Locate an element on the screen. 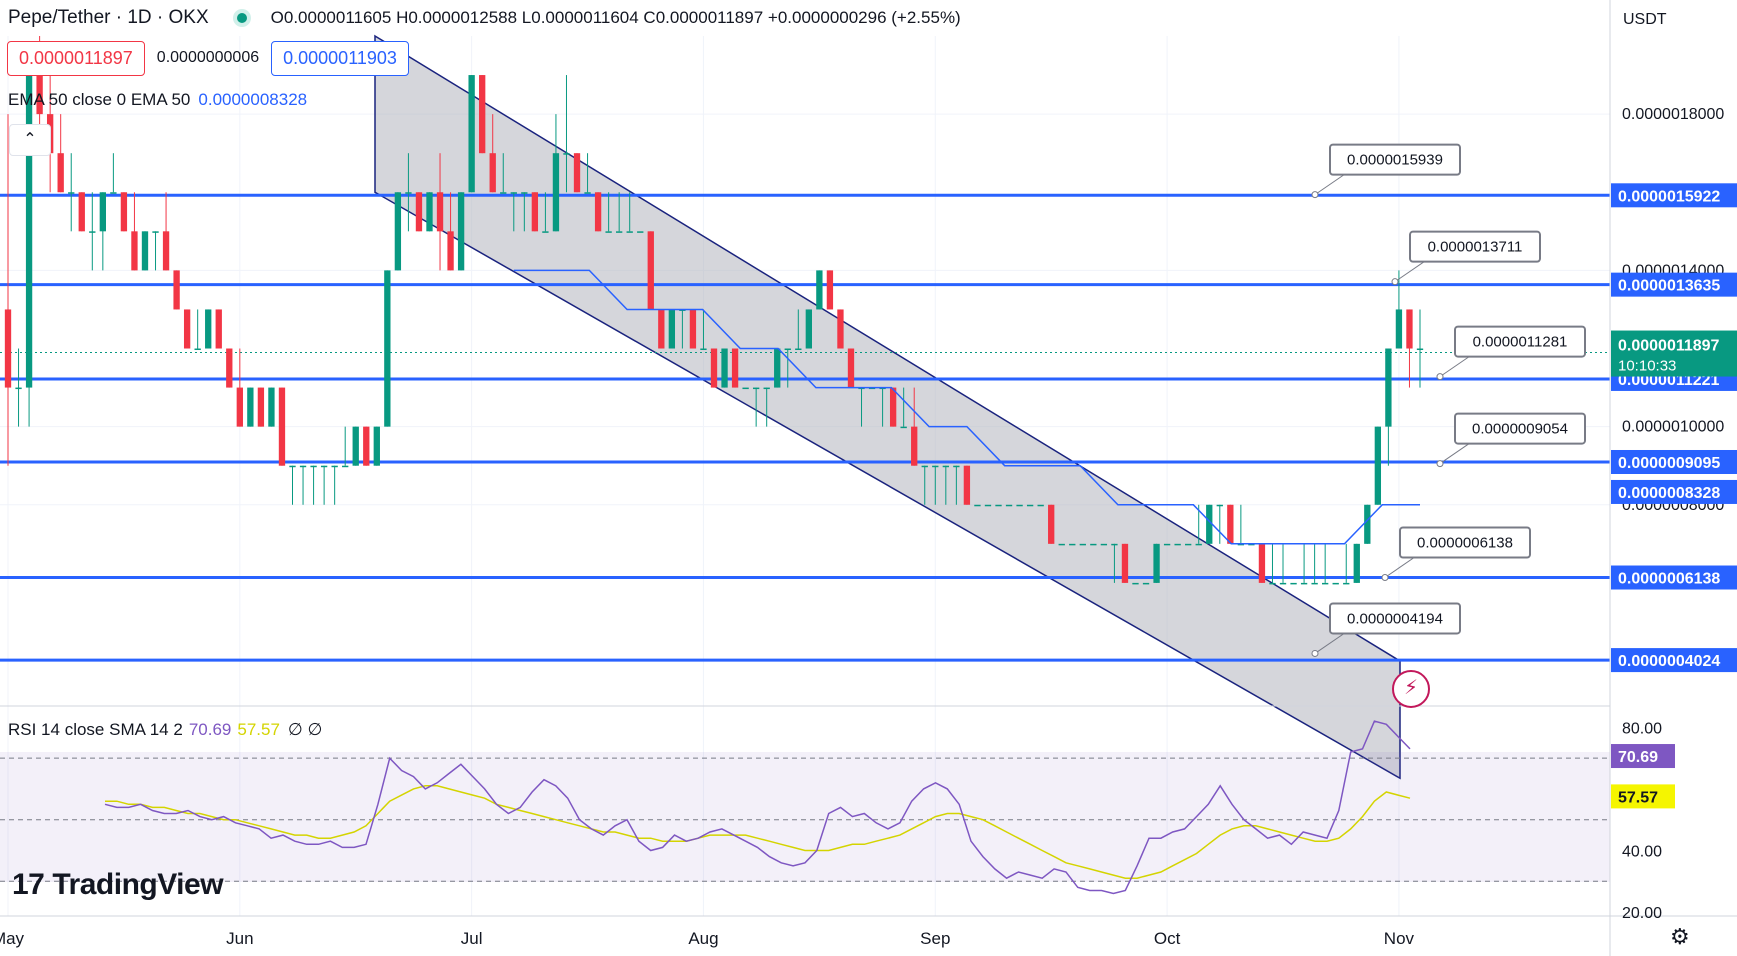  rsi-tick-label: 20.00 is located at coordinates (1642, 913).